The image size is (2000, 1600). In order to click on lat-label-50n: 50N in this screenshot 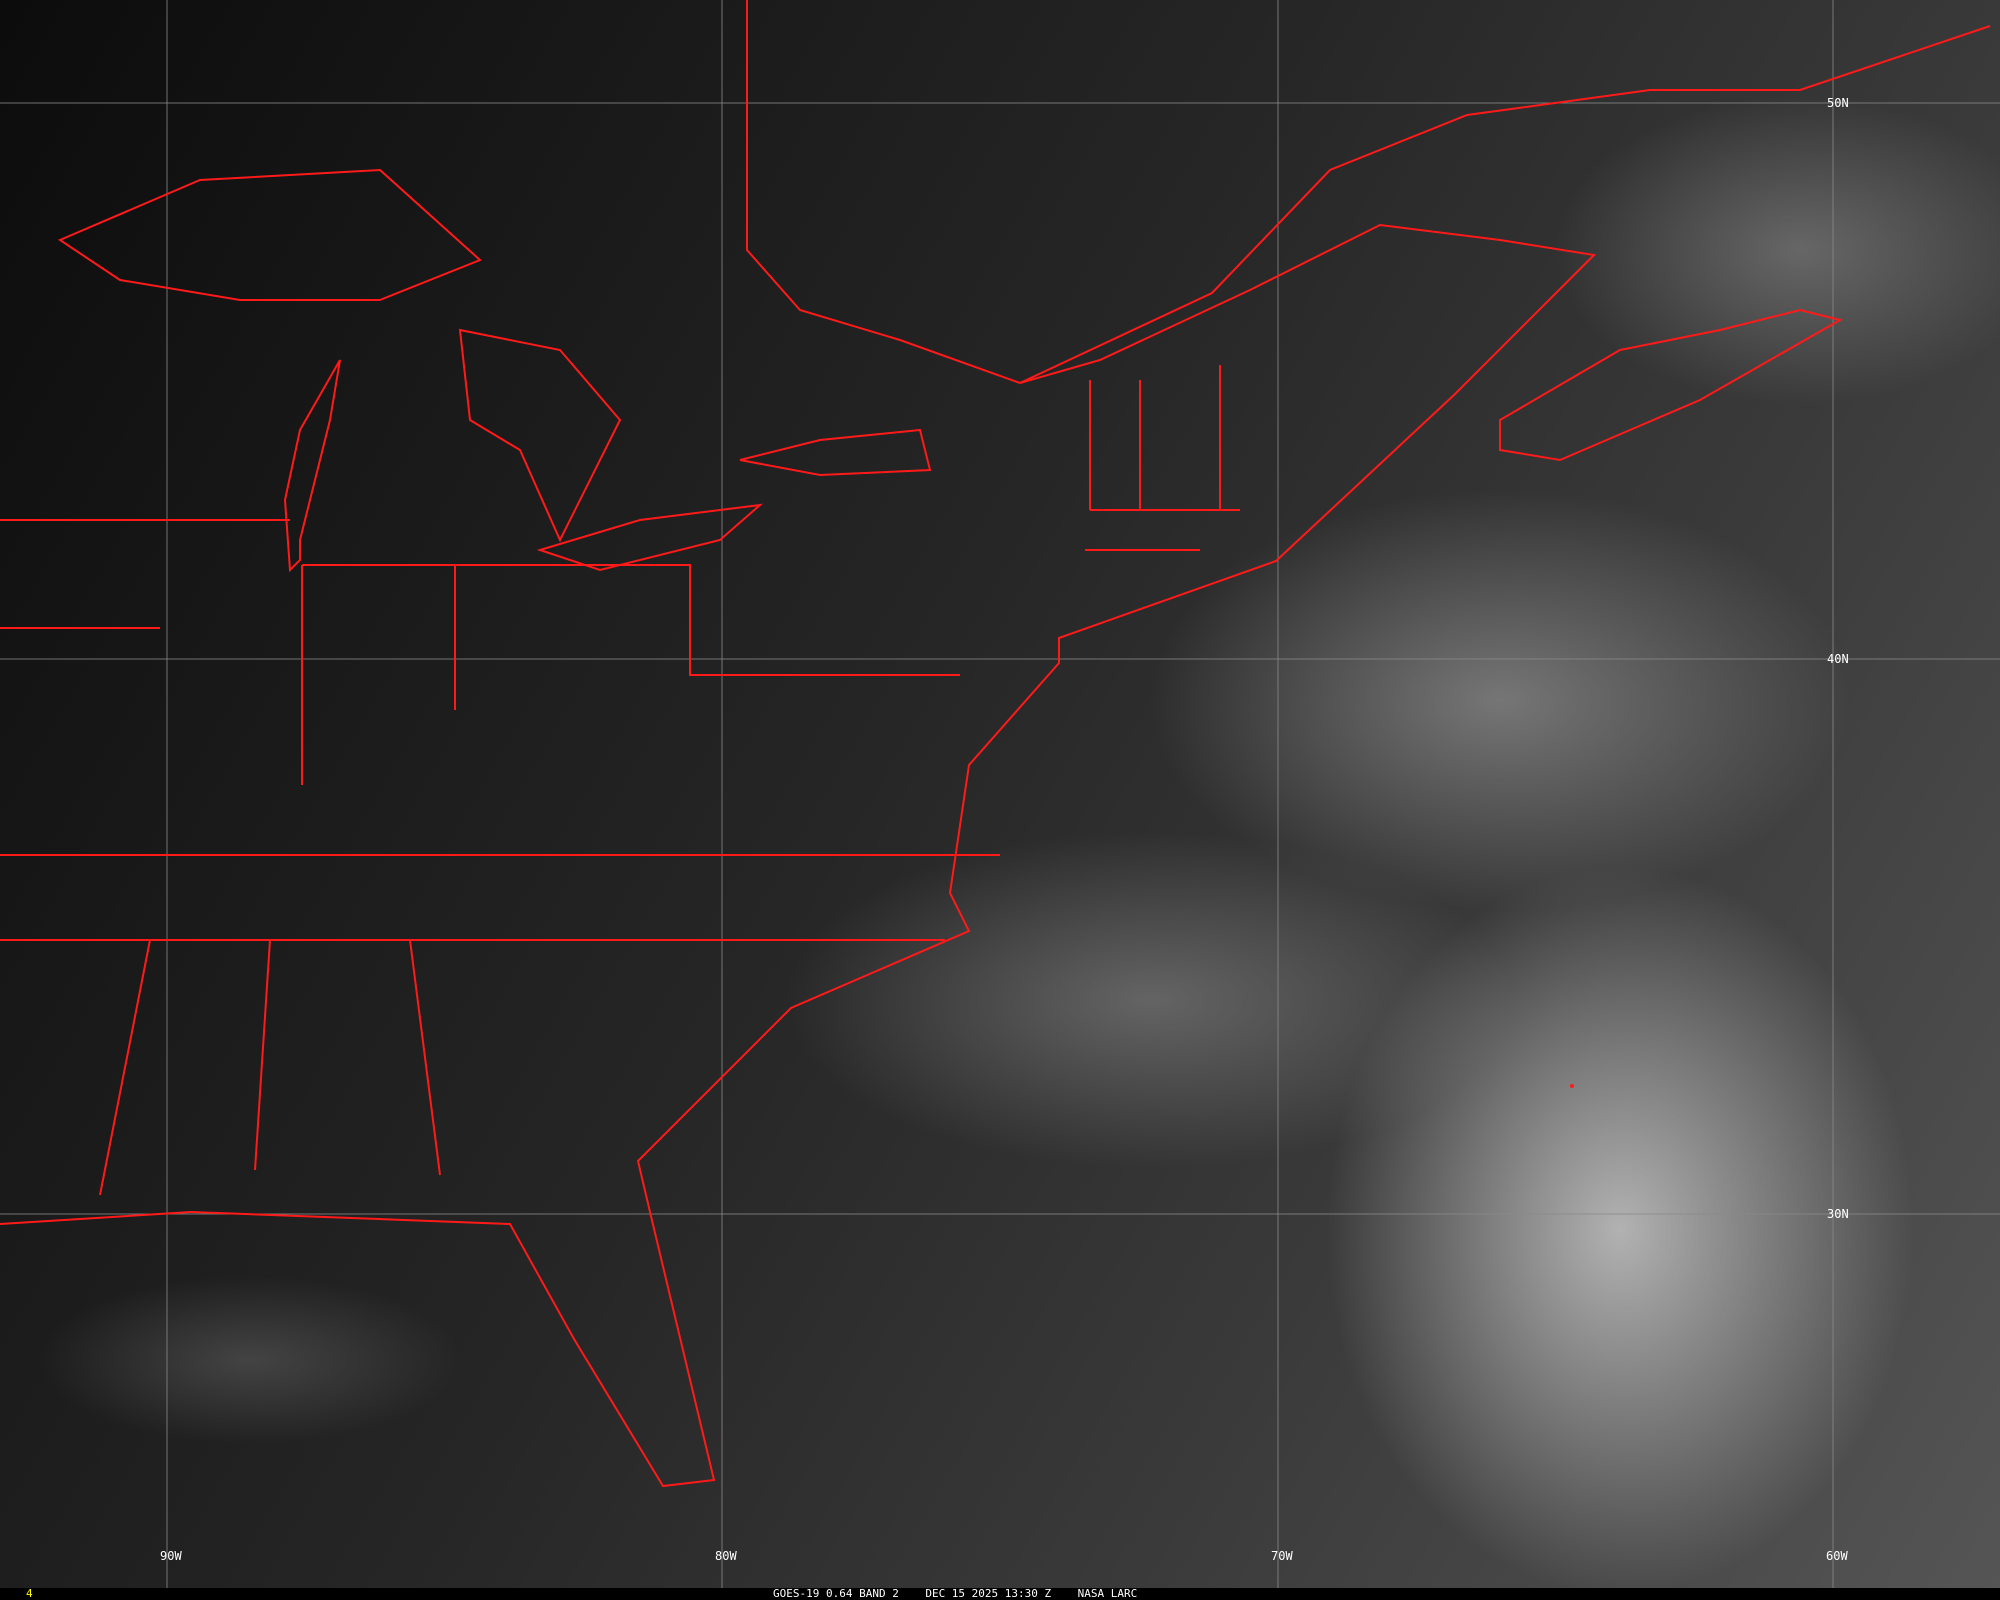, I will do `click(1838, 103)`.